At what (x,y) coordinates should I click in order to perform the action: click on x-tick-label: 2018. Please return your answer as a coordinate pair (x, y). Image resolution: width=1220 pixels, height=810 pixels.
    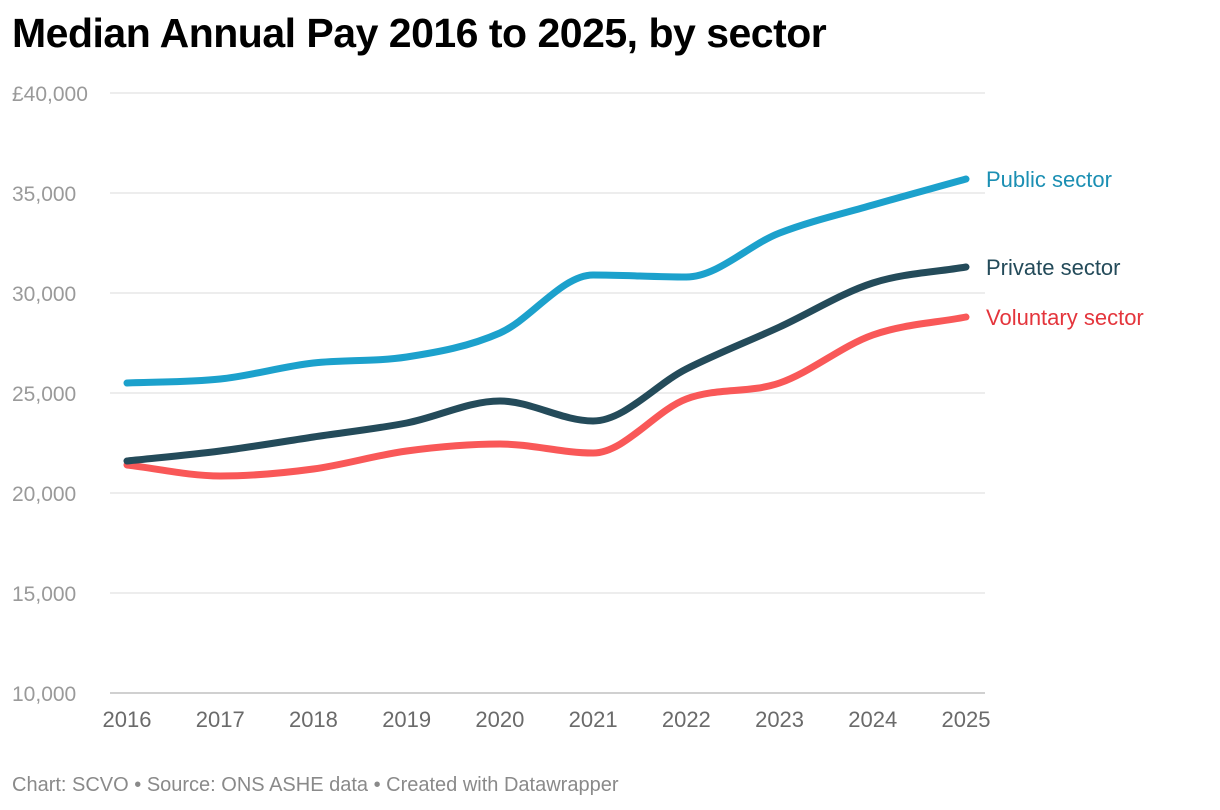
    Looking at the image, I should click on (313, 719).